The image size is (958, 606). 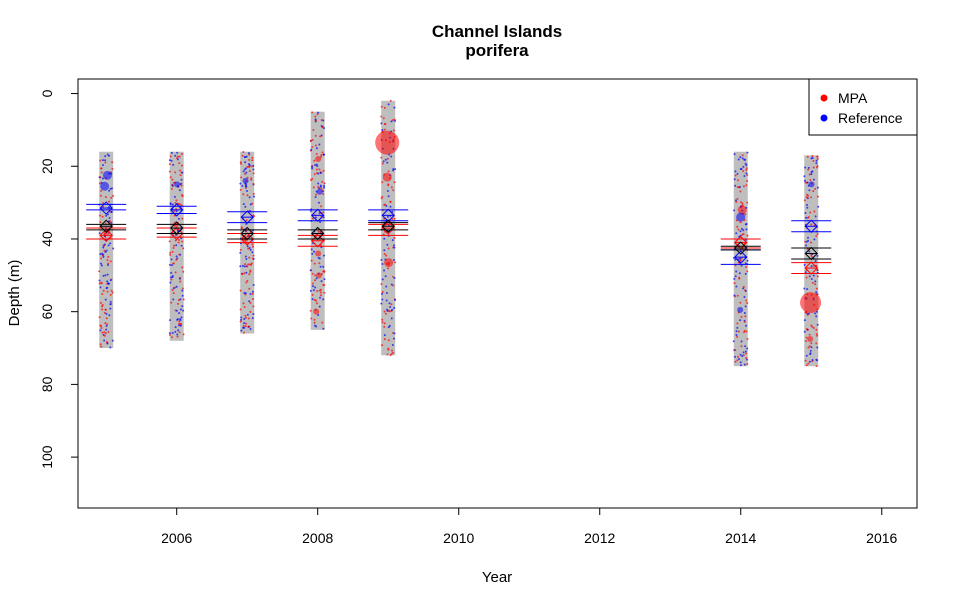 What do you see at coordinates (863, 107) in the screenshot?
I see `legend: MPA Reference` at bounding box center [863, 107].